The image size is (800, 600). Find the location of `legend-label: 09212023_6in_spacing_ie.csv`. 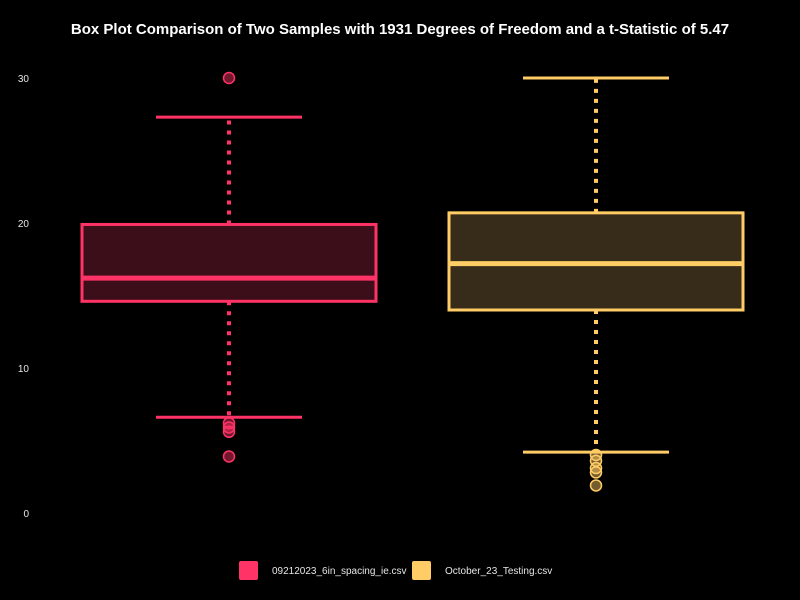

legend-label: 09212023_6in_spacing_ie.csv is located at coordinates (339, 571).